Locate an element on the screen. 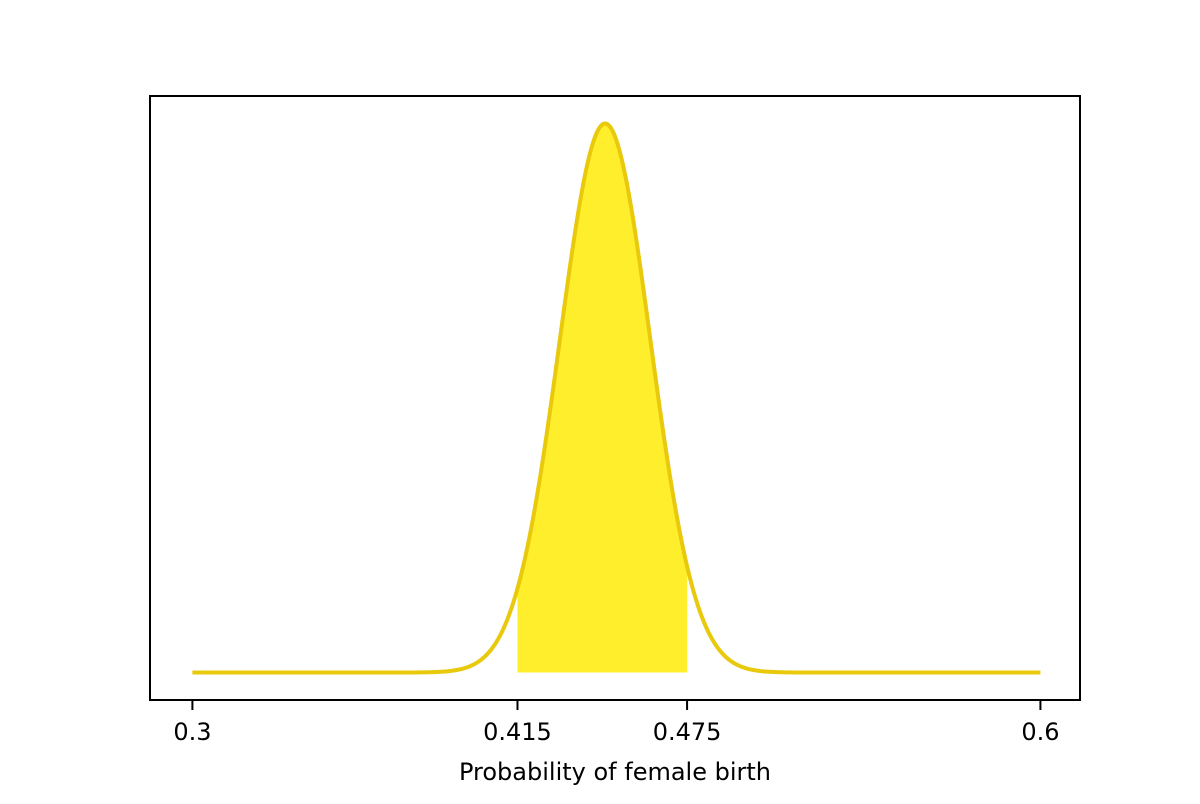  x-tick-label: 0.3 is located at coordinates (192, 732).